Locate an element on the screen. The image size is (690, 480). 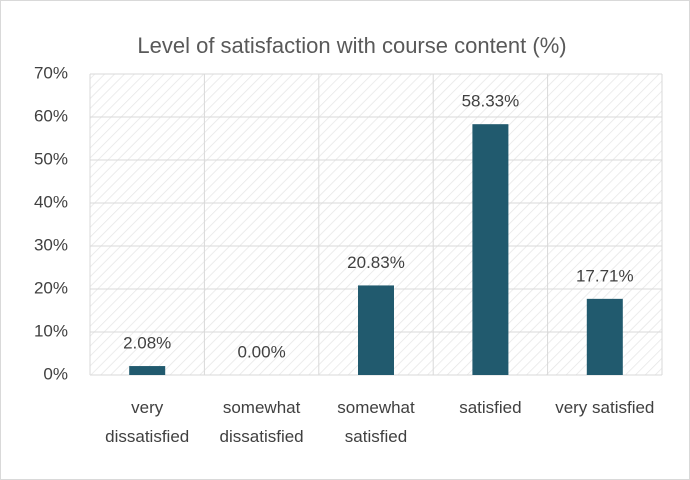
y-tick-label: 60% is located at coordinates (51, 115).